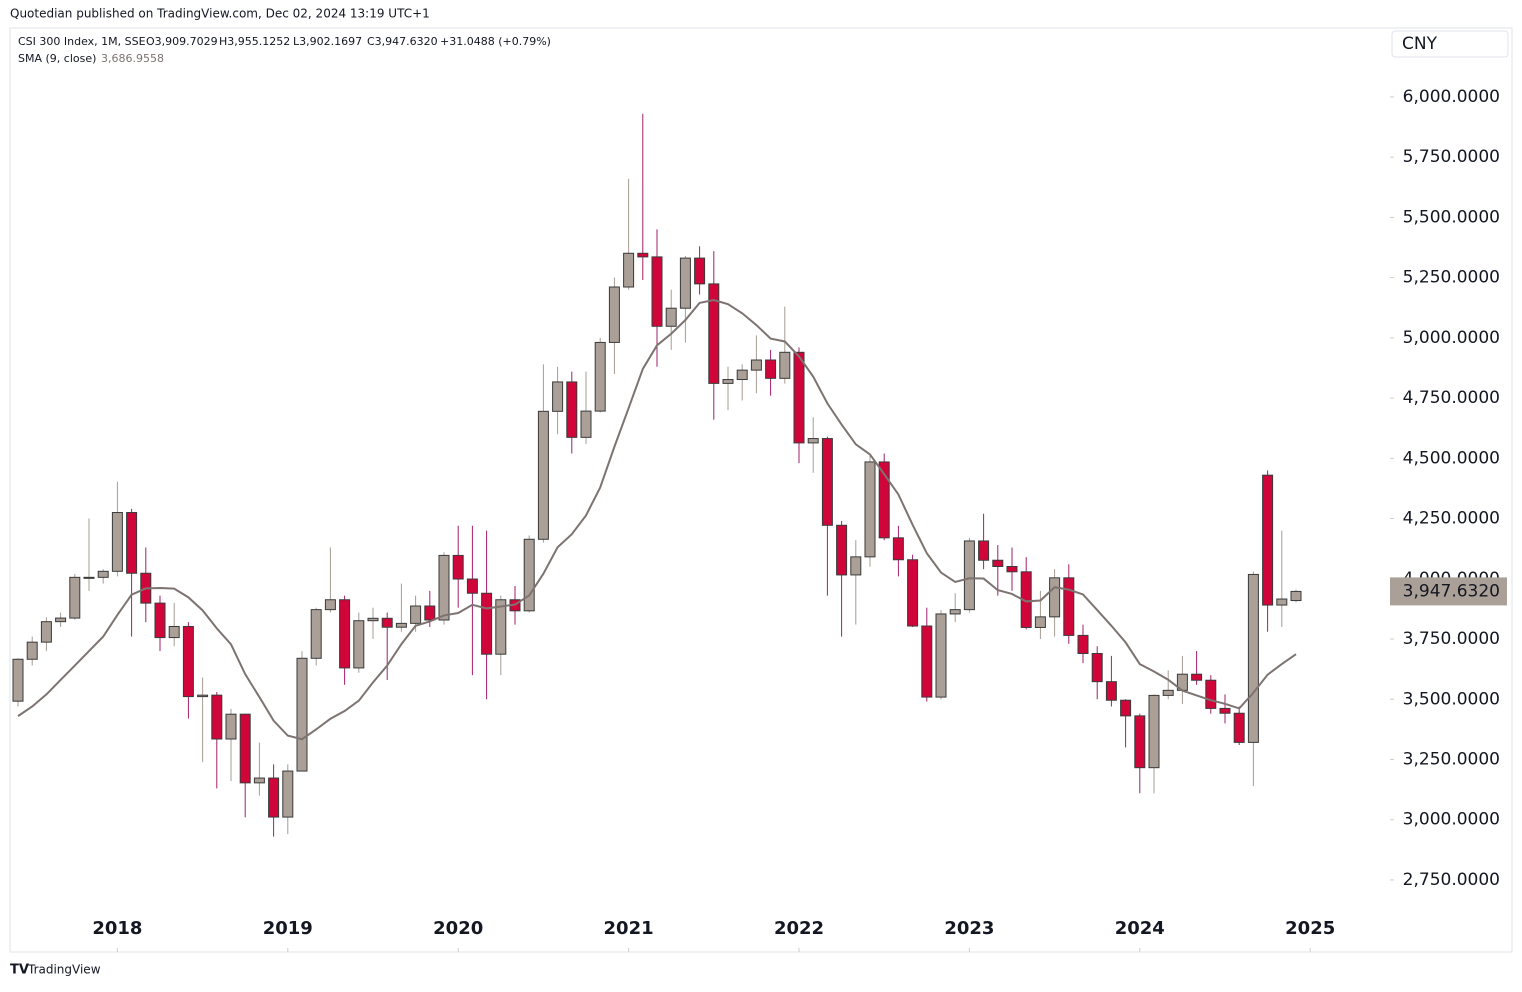 The width and height of the screenshot is (1522, 992). I want to click on legend-indicator: SMA (9, close), so click(57, 58).